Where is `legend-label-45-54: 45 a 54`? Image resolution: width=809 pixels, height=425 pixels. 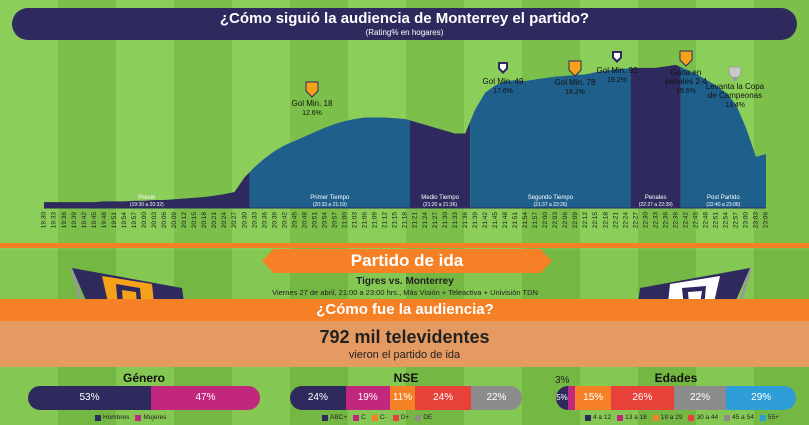 legend-label-45-54: 45 a 54 is located at coordinates (743, 417).